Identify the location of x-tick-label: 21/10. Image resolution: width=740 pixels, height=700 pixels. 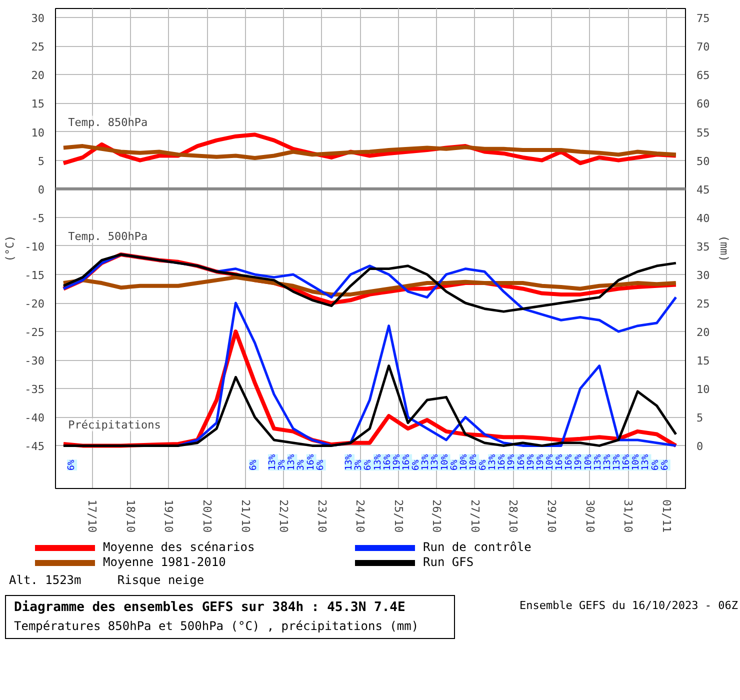
(245, 516).